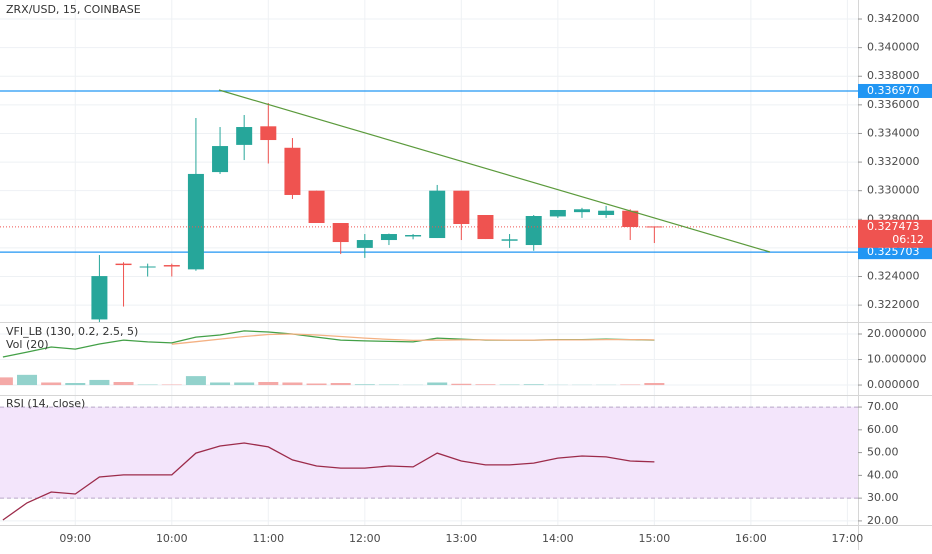 The height and width of the screenshot is (554, 932). What do you see at coordinates (558, 538) in the screenshot?
I see `x-tick-label: 14:00` at bounding box center [558, 538].